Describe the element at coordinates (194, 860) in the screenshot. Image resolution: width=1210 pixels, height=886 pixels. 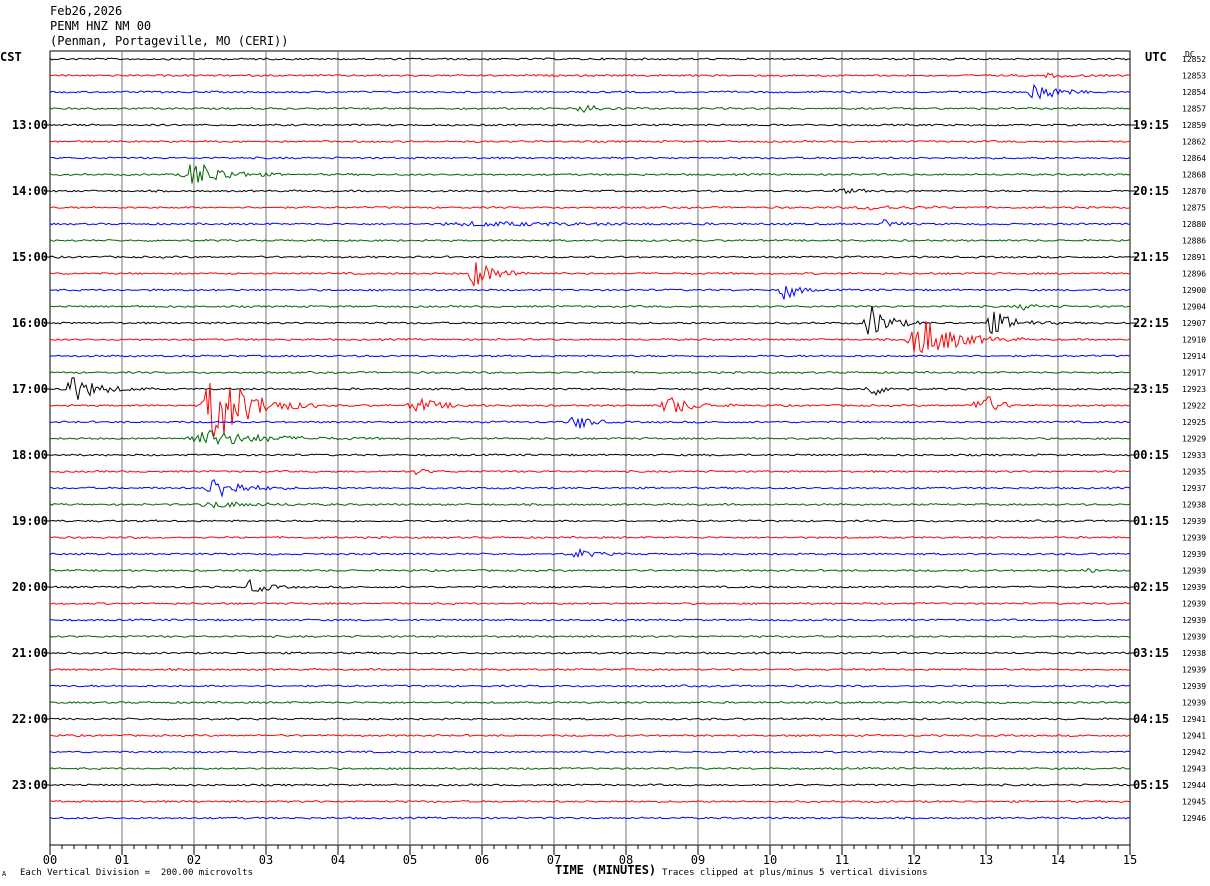
I see `x-tick-label: 02` at that location.